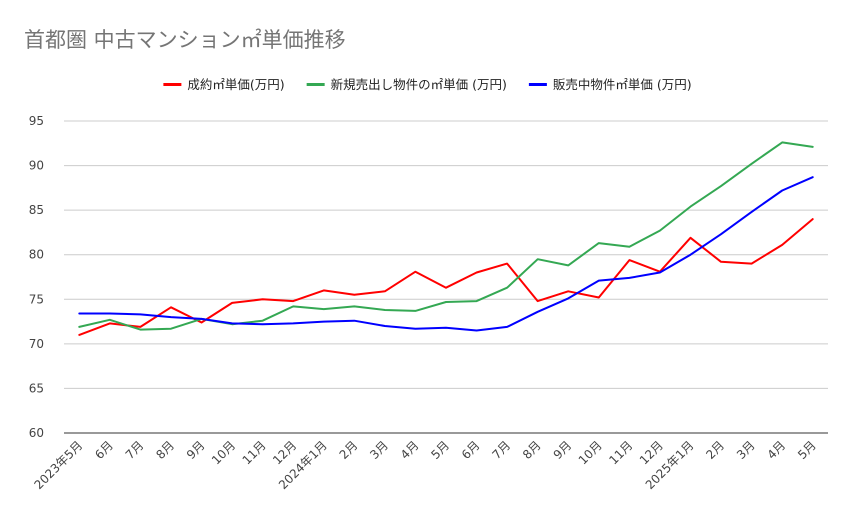 The image size is (855, 529). What do you see at coordinates (36, 388) in the screenshot?
I see `y-tick-label: 65` at bounding box center [36, 388].